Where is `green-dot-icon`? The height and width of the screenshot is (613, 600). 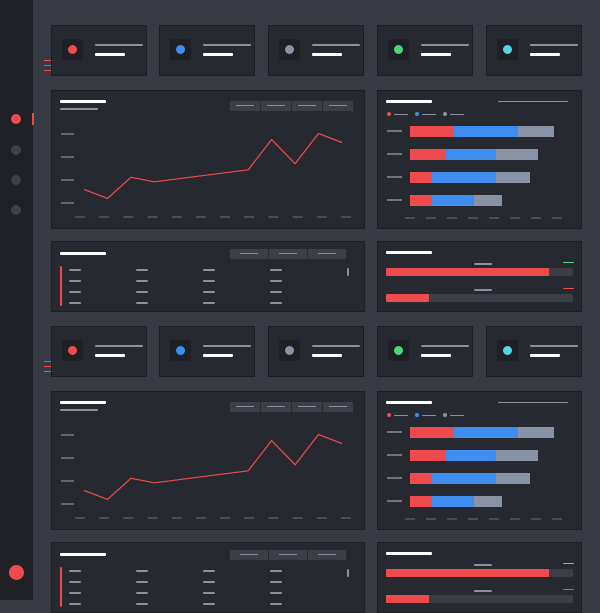 green-dot-icon is located at coordinates (398, 350).